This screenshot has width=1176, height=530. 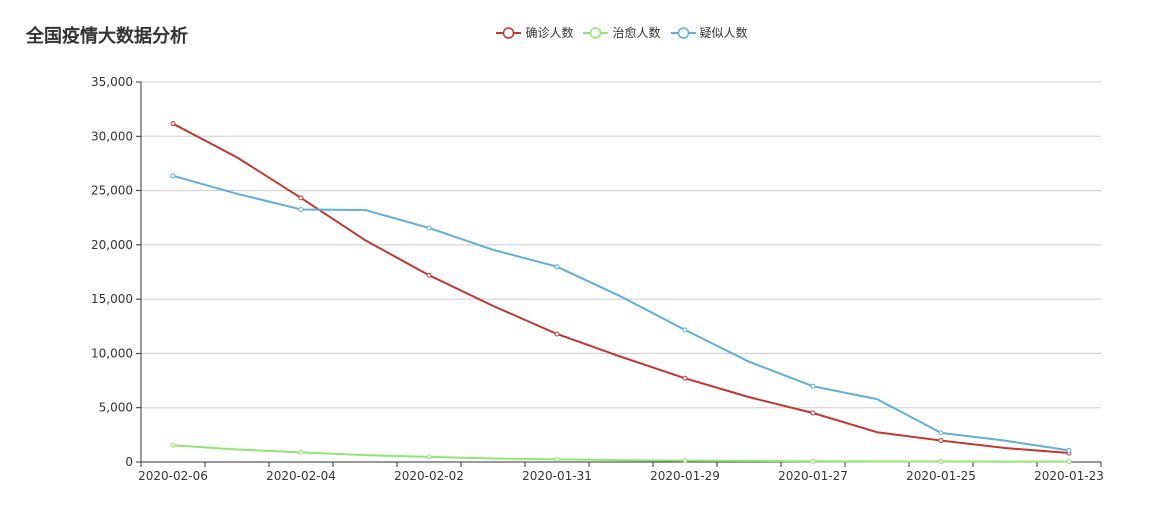 I want to click on legend-item-suspected: 疑似人数, so click(x=709, y=32).